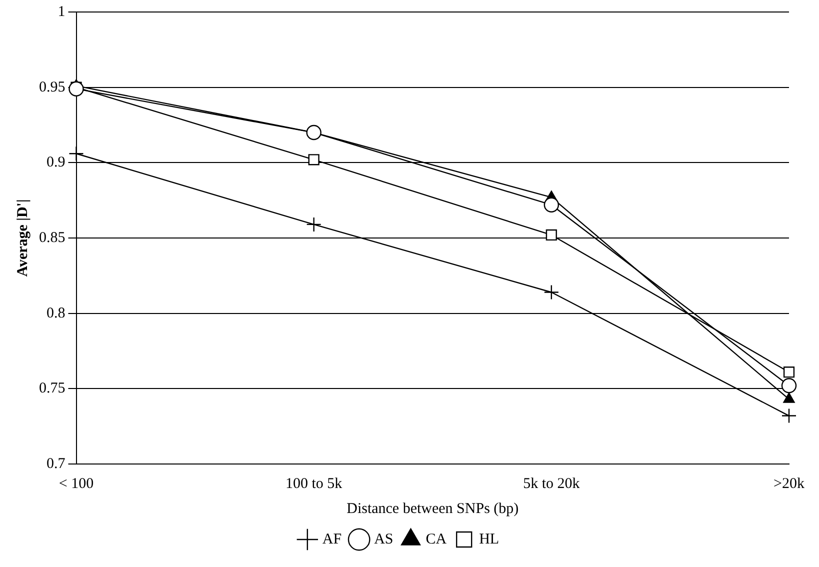 Image resolution: width=819 pixels, height=567 pixels. I want to click on legend-label: AS, so click(384, 539).